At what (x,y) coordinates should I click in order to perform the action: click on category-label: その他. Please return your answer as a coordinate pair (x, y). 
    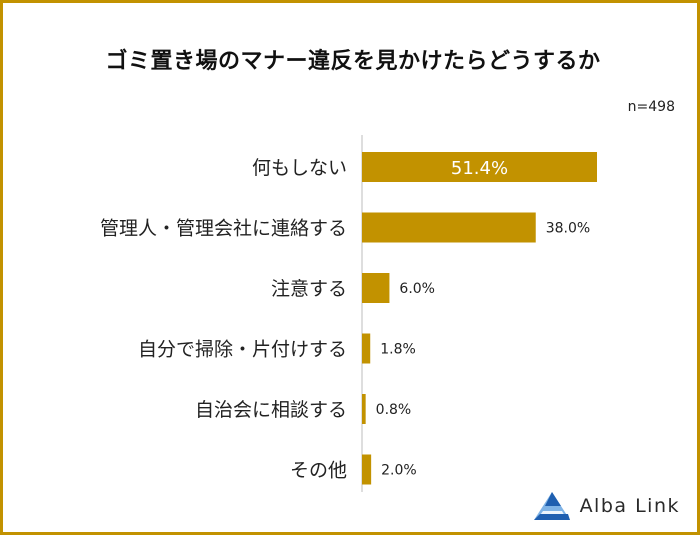
    Looking at the image, I should click on (318, 471).